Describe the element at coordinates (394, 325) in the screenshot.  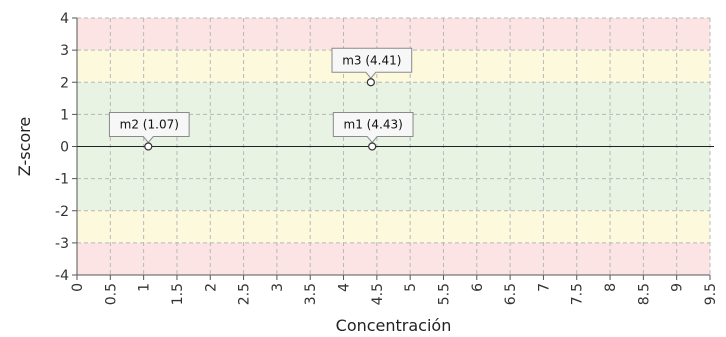
I see `x-axis-title: Concentración` at that location.